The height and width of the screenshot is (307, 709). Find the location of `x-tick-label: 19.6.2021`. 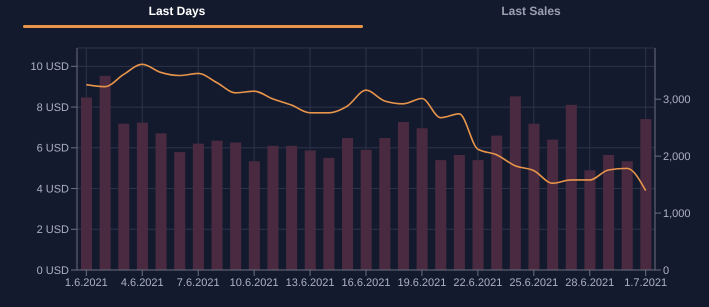

x-tick-label: 19.6.2021 is located at coordinates (421, 282).